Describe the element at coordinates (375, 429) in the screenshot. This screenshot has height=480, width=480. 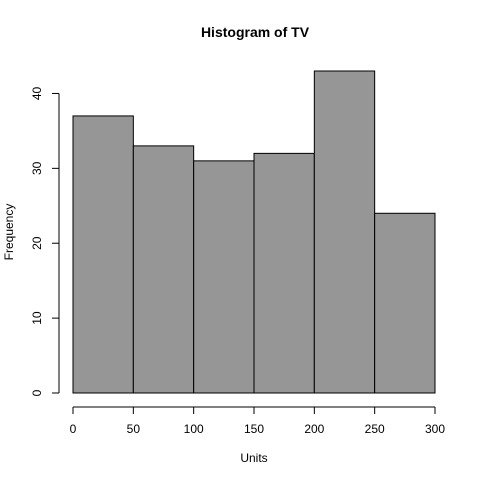
I see `x-tick-label-5: 250` at that location.